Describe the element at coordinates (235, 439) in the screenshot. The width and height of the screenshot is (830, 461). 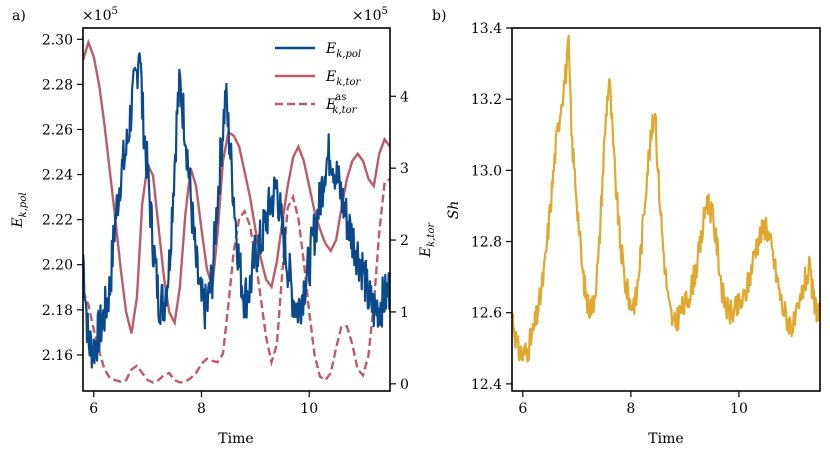
I see `panel-a-xlabel: Time` at that location.